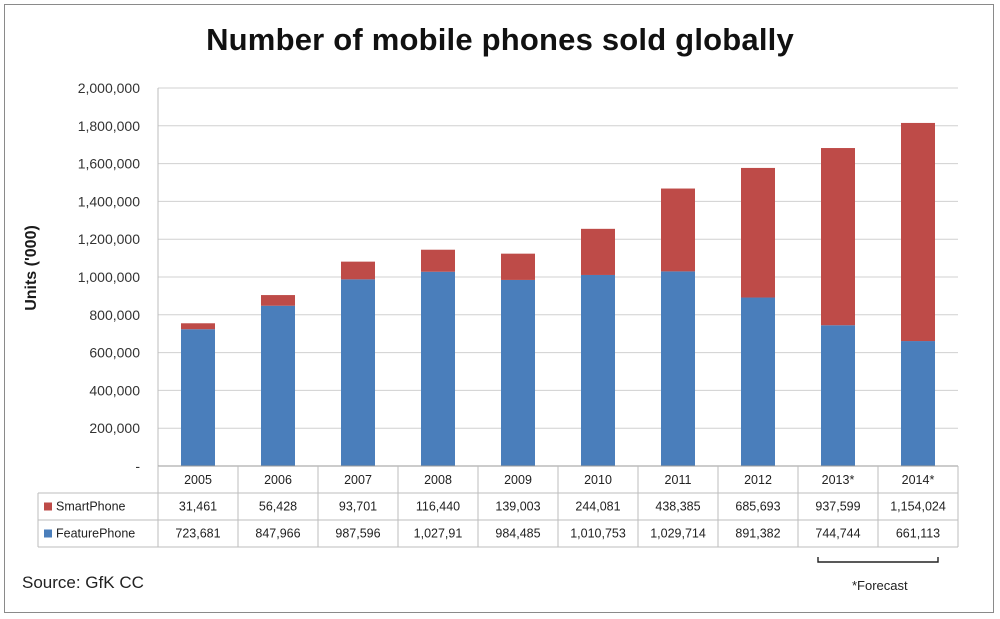 The height and width of the screenshot is (619, 1000). What do you see at coordinates (198, 507) in the screenshot?
I see `data-label-smartphone: 31,461` at bounding box center [198, 507].